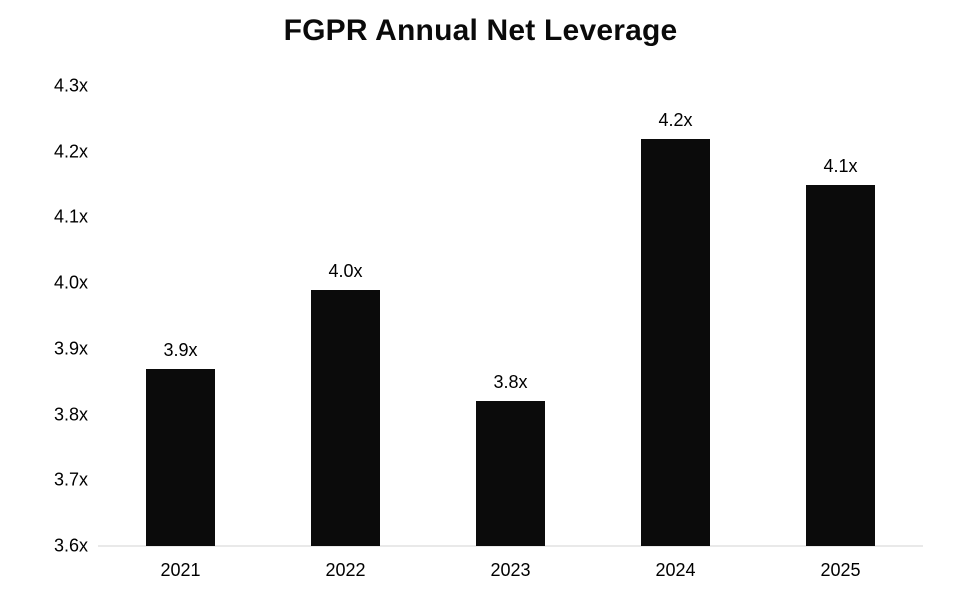  Describe the element at coordinates (480, 30) in the screenshot. I see `chart-title: FGPR Annual Net Leverage` at that location.